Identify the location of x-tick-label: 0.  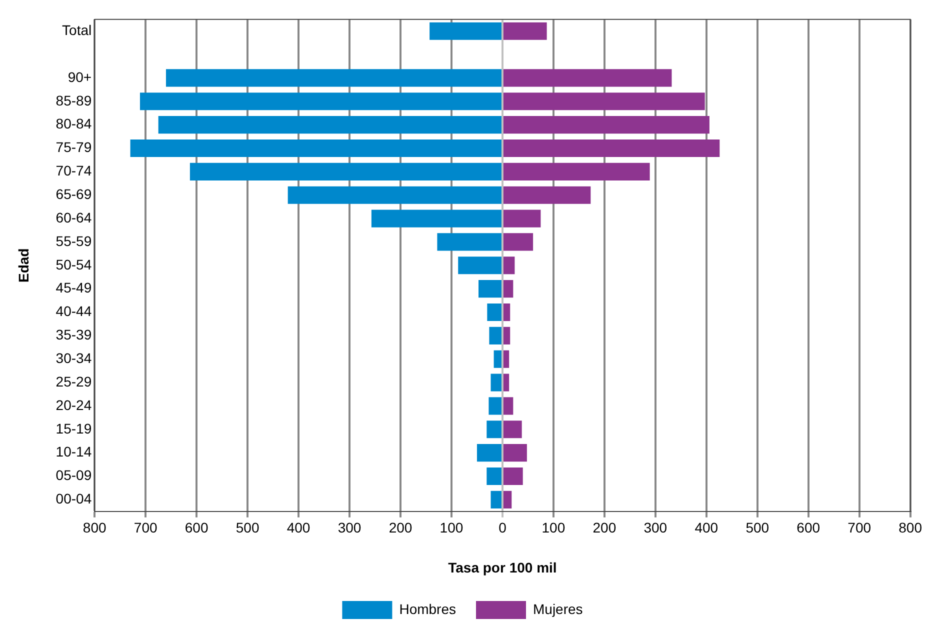
(502, 528).